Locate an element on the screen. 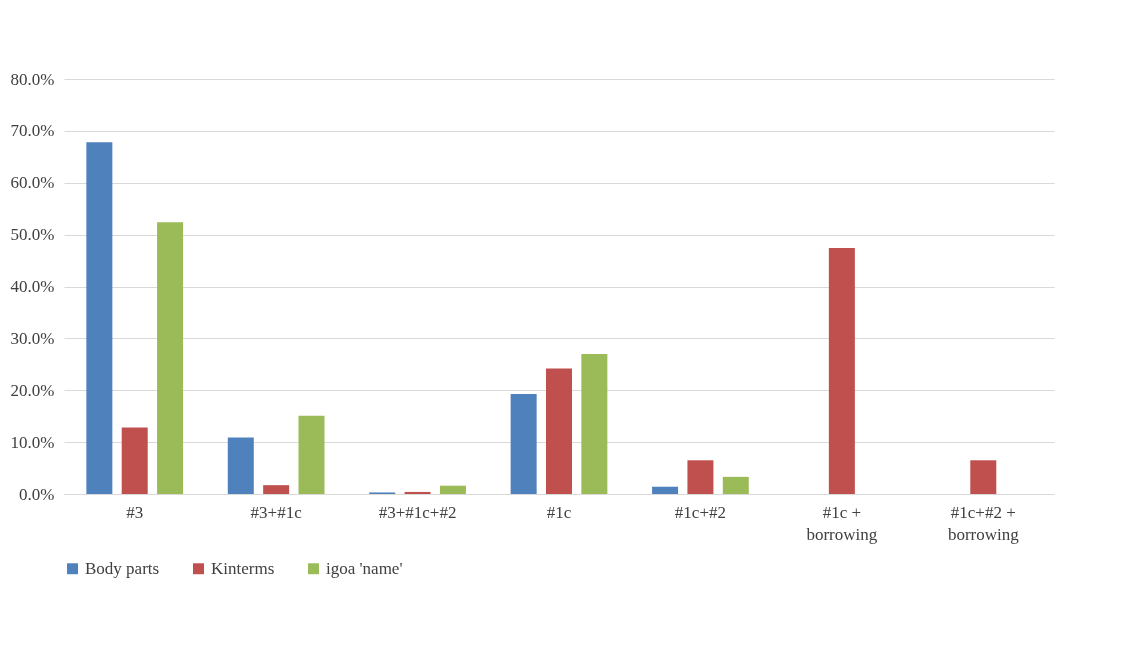  y-tick-label: 10.0% is located at coordinates (32, 442).